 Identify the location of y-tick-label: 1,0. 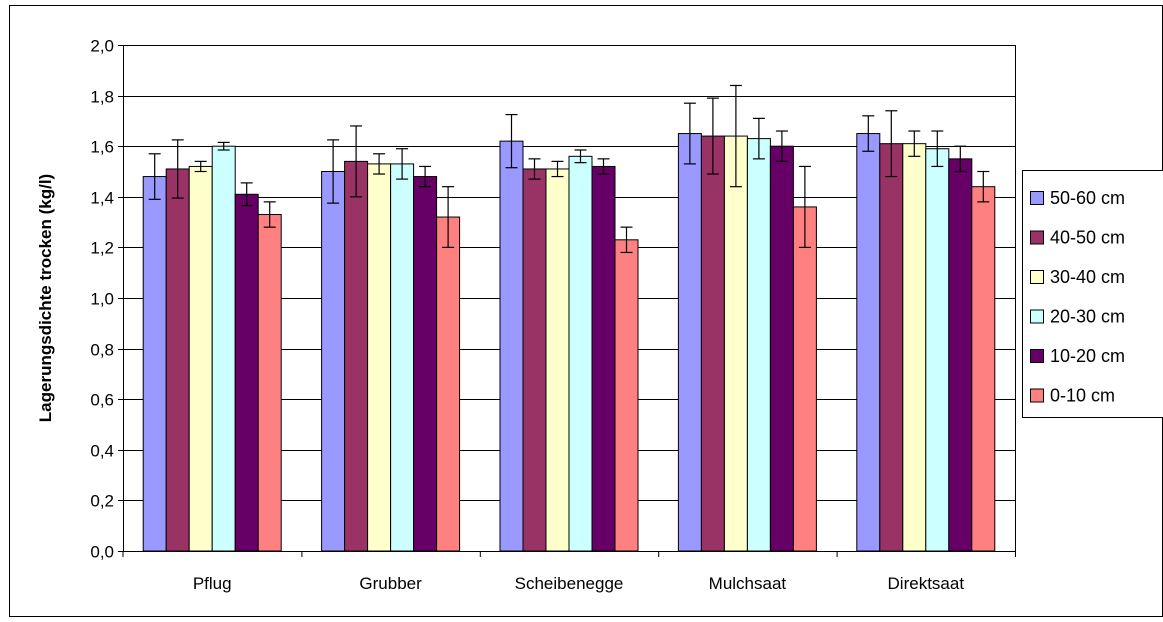
(102, 299).